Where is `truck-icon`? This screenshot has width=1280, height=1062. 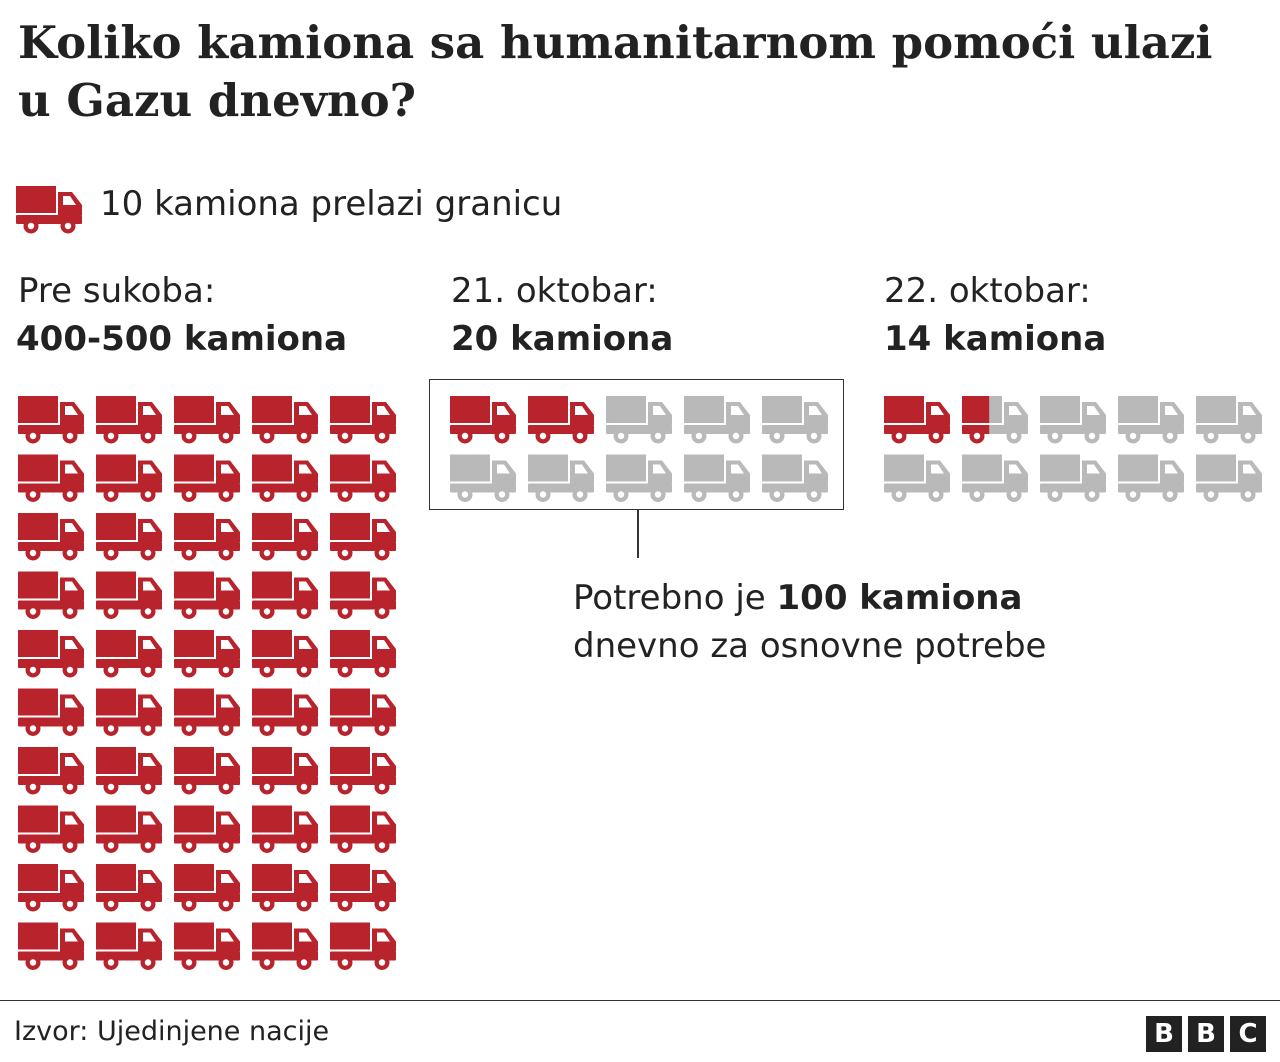
truck-icon is located at coordinates (49, 210).